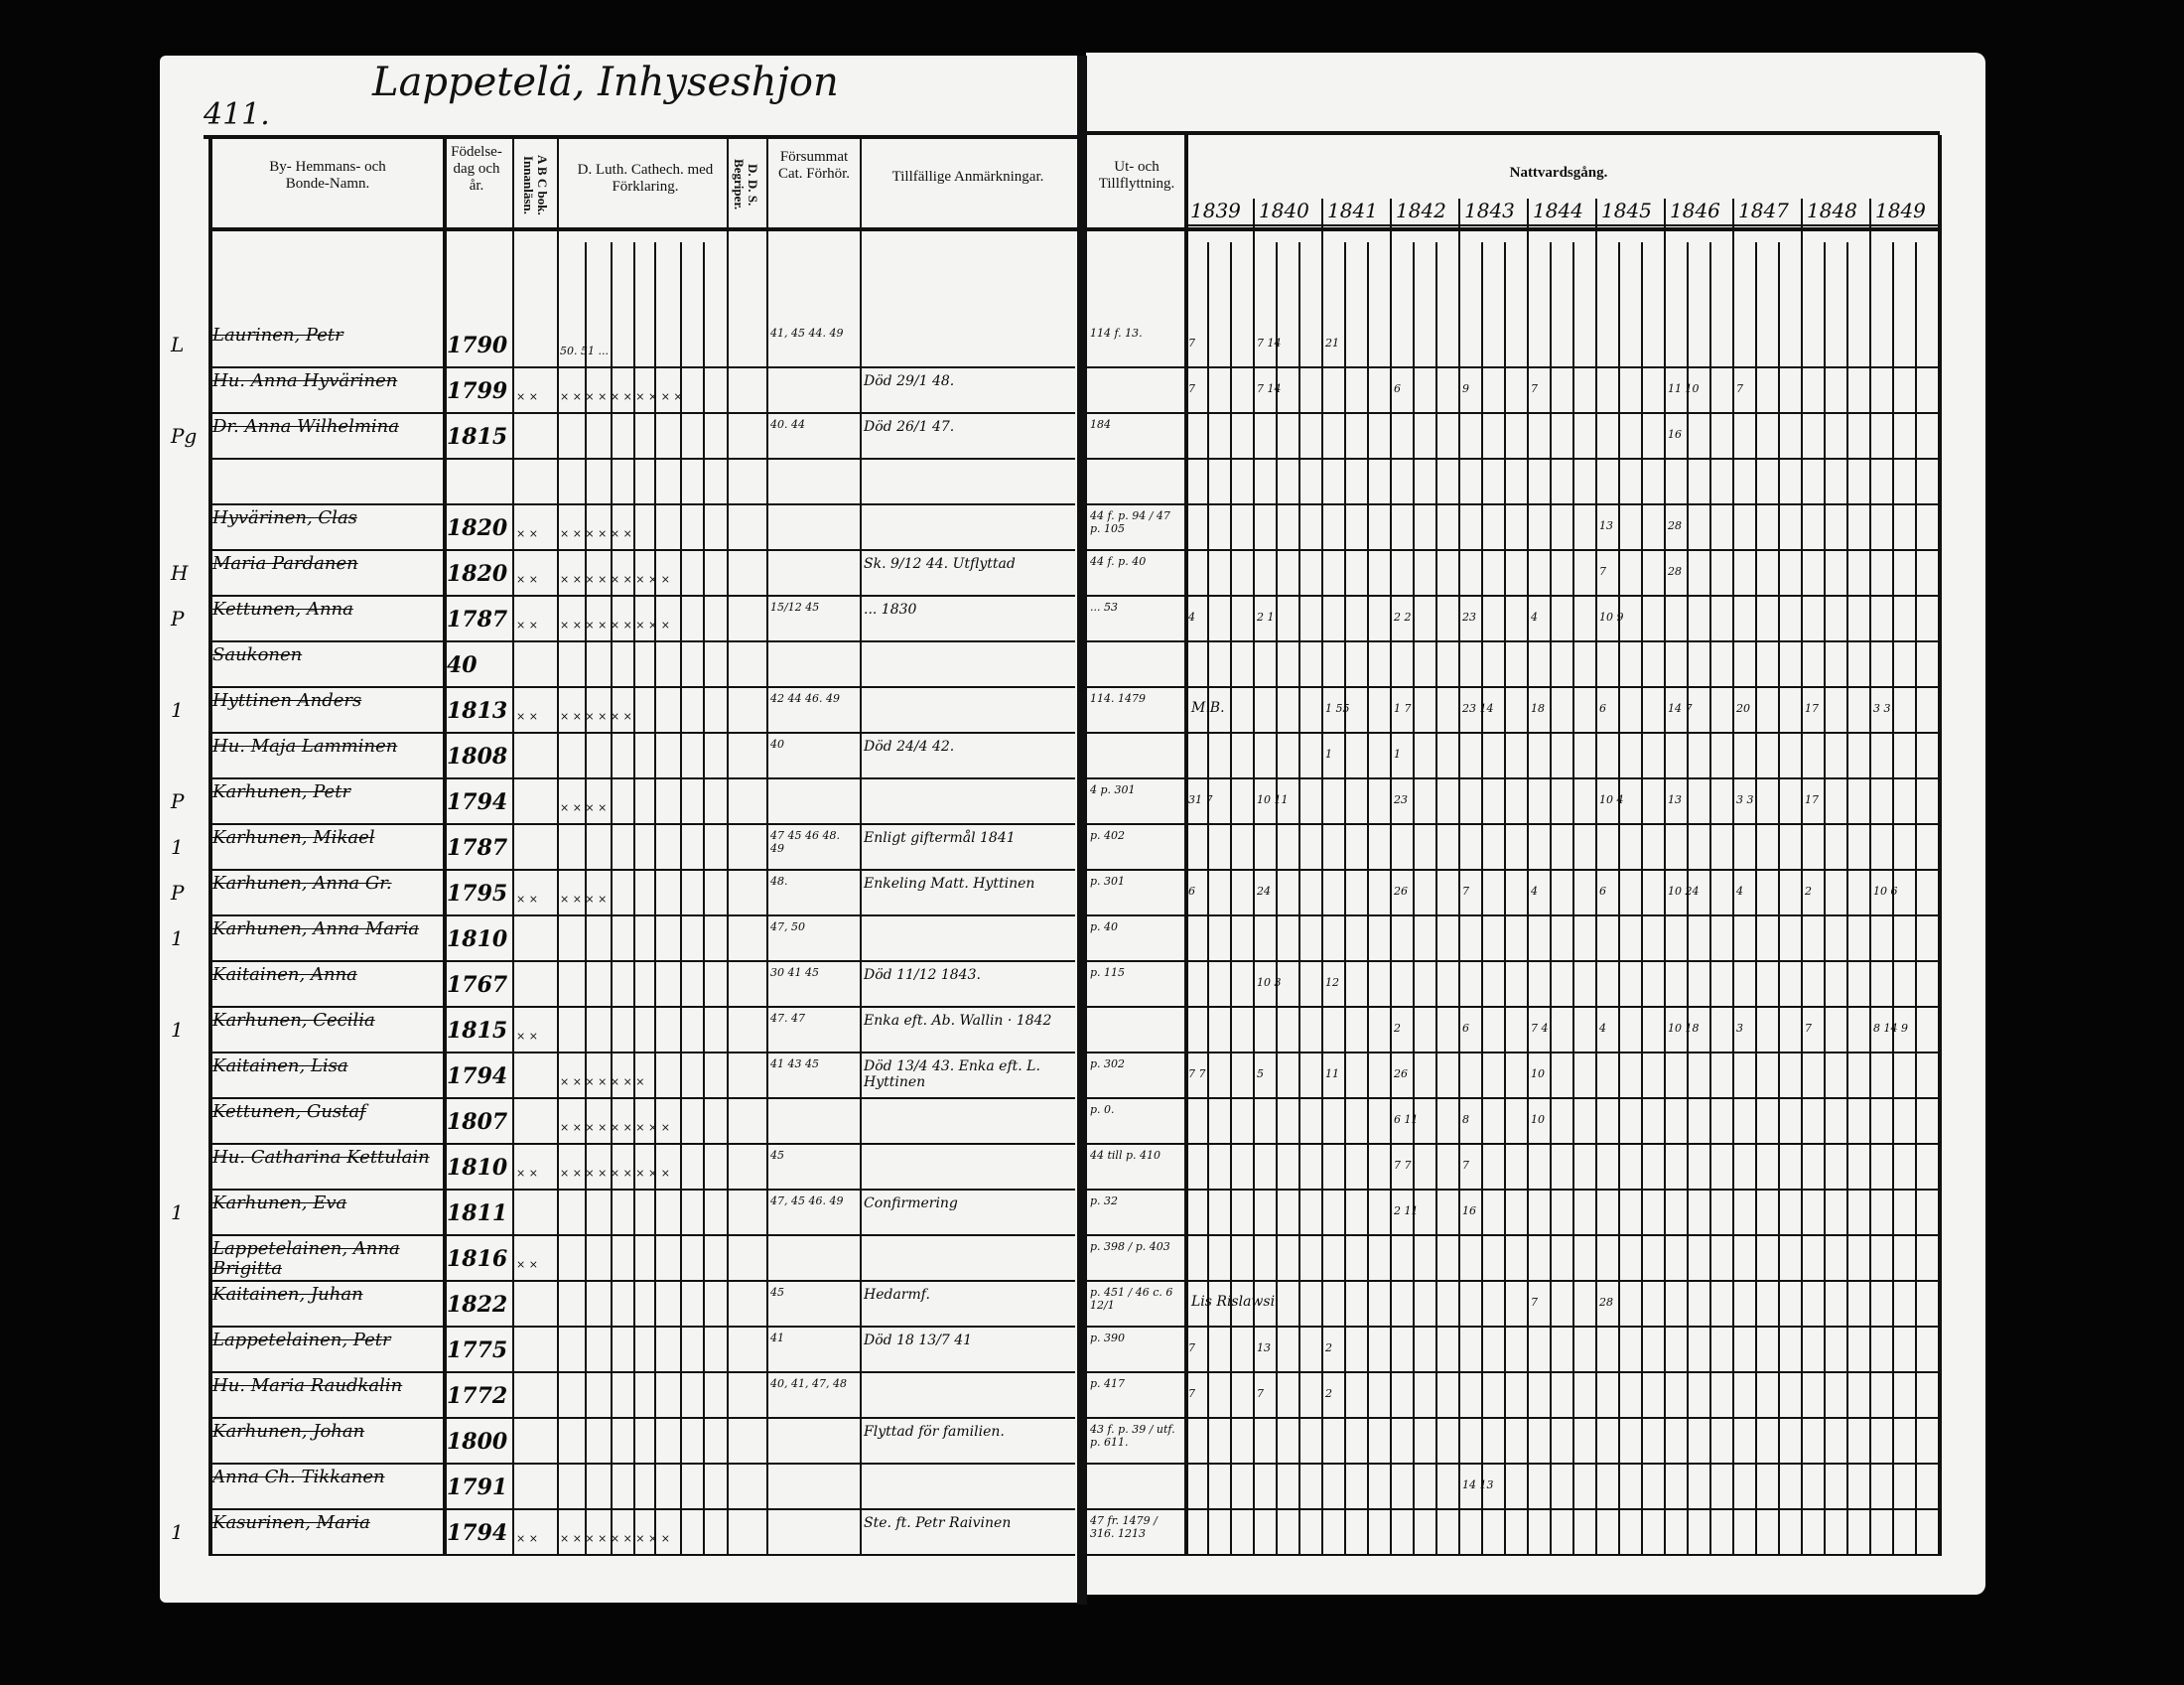  What do you see at coordinates (477, 574) in the screenshot?
I see `birth-year: 1820` at bounding box center [477, 574].